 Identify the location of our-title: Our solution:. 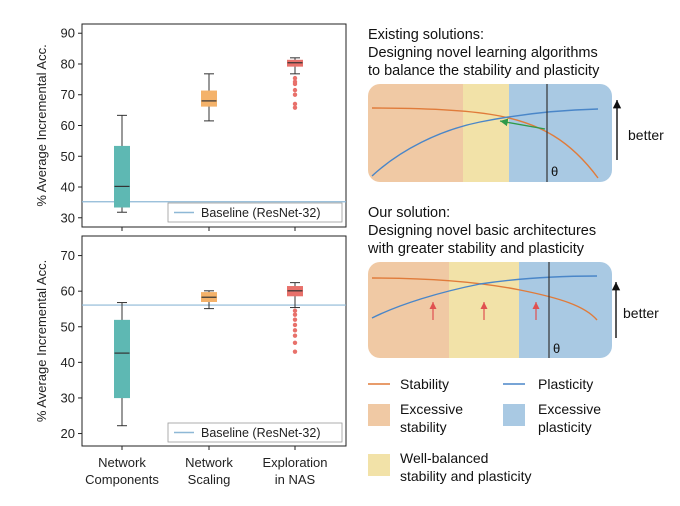
(409, 213).